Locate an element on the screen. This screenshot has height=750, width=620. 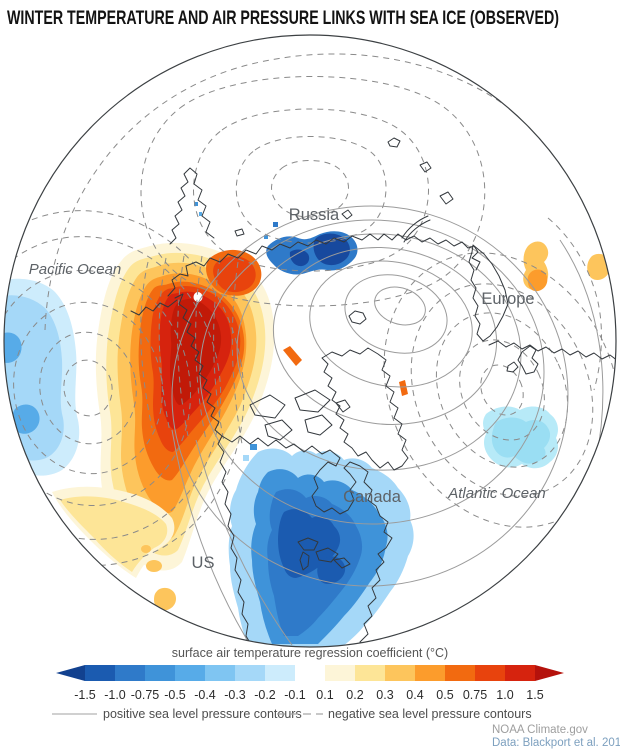
warm-anomaly-southeast-edge is located at coordinates (563, 547).